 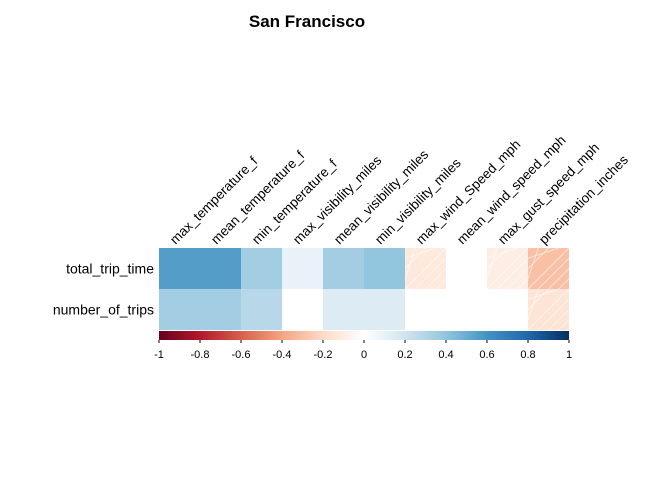 I want to click on colorbar-tick-label: 0.6, so click(x=486, y=355).